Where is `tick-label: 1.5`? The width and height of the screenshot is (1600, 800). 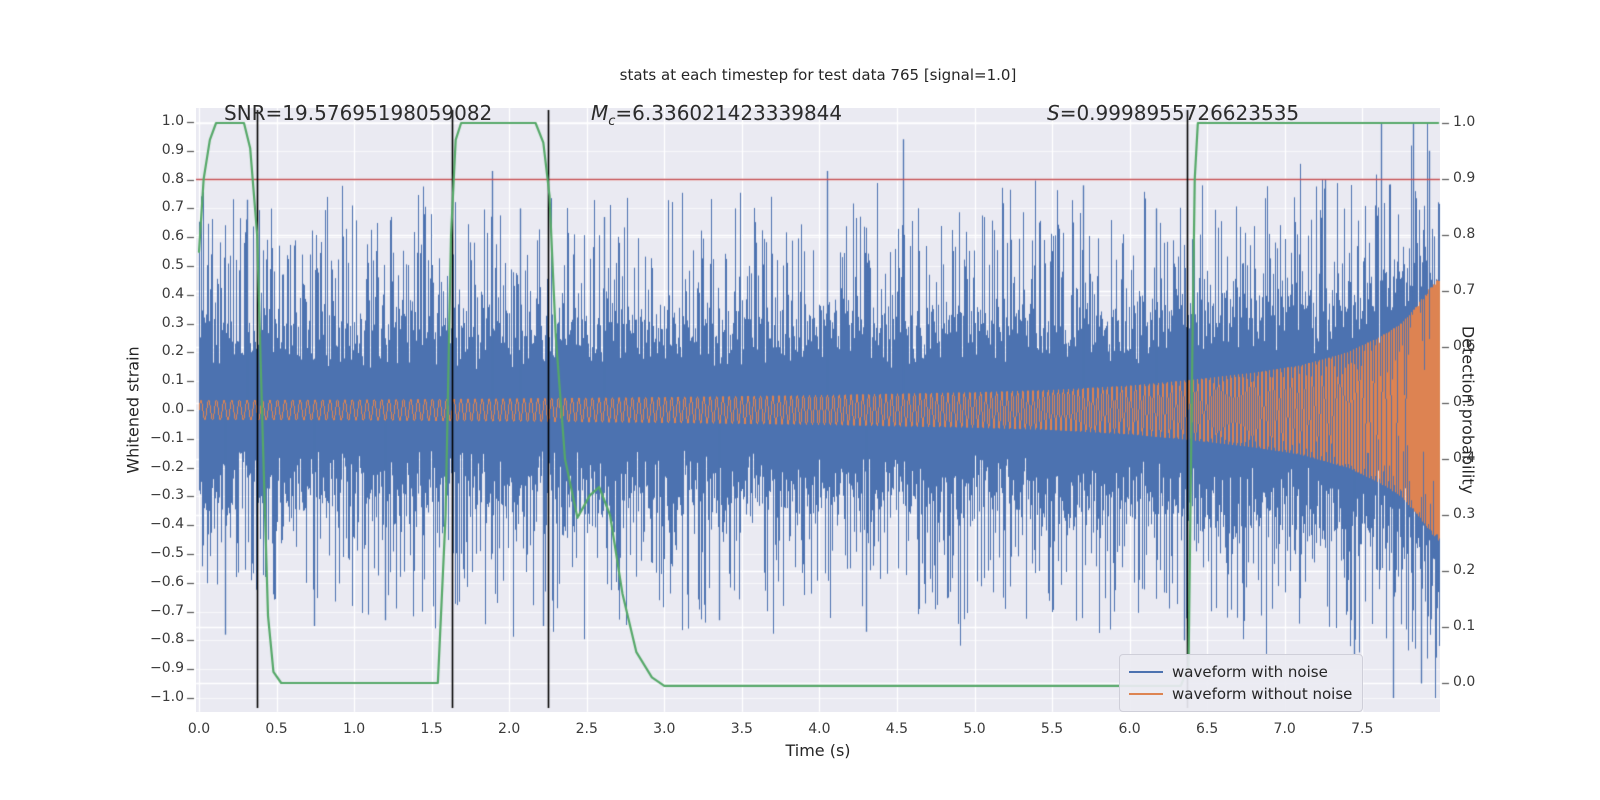
tick-label: 1.5 is located at coordinates (431, 729).